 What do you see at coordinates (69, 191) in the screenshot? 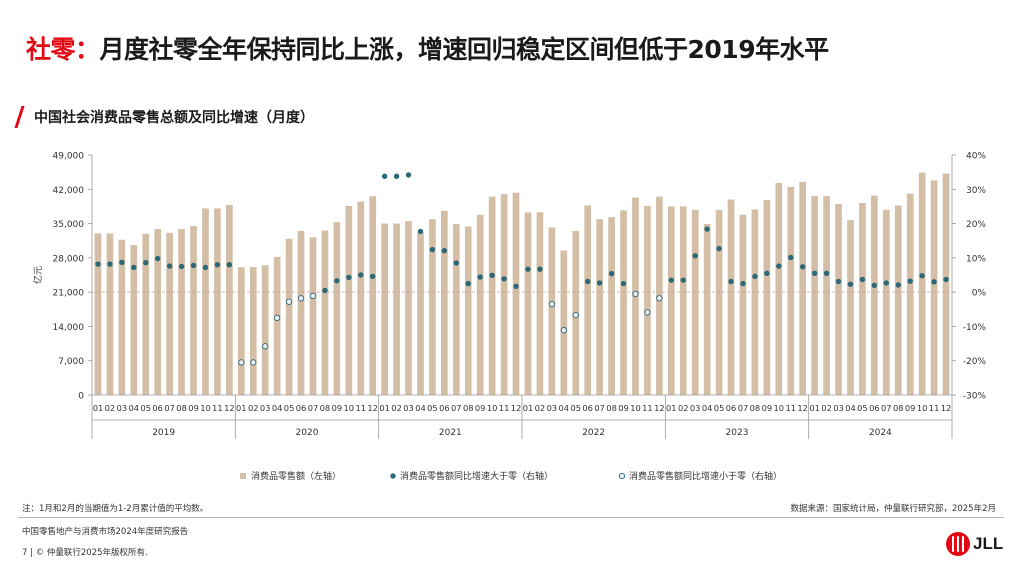
I see `left-tick-label: 42,000` at bounding box center [69, 191].